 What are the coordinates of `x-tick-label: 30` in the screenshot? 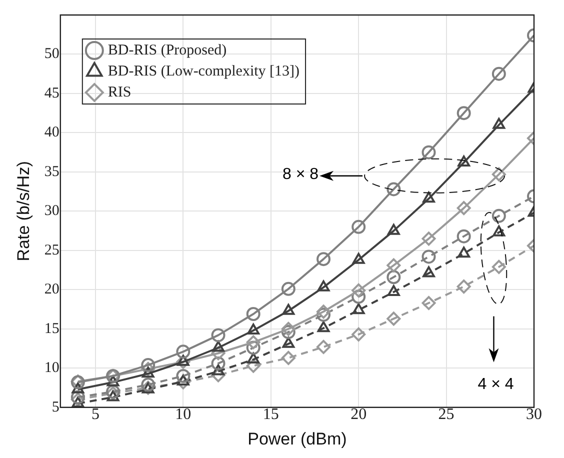 It's located at (534, 415).